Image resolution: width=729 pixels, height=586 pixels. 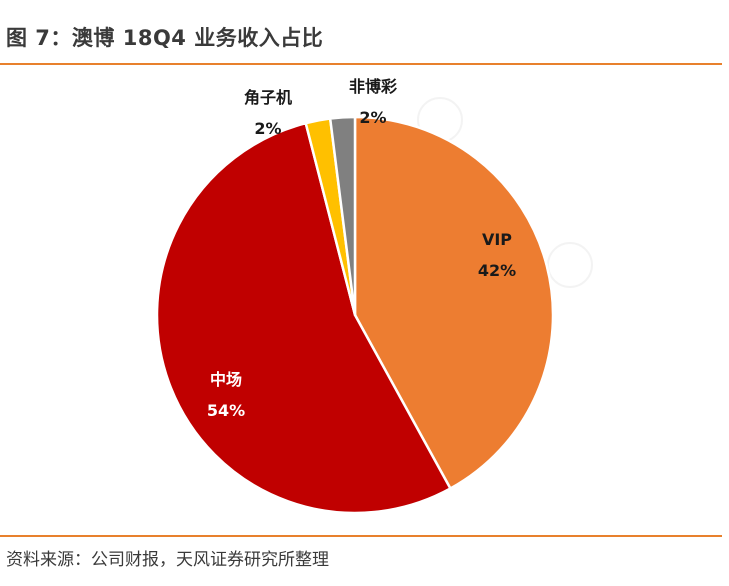 What do you see at coordinates (165, 38) in the screenshot?
I see `figure-title: 图 7：澳博 18Q4 业务收入占比` at bounding box center [165, 38].